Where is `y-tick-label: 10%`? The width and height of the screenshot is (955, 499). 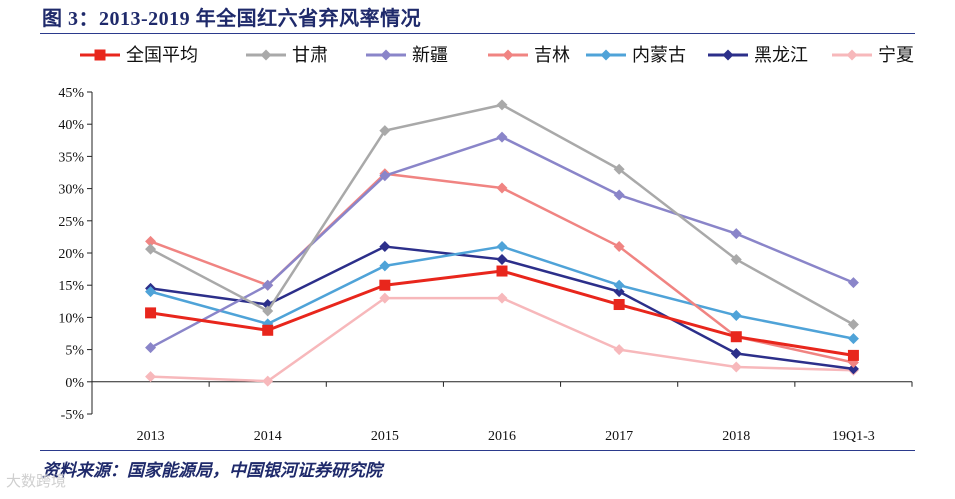
y-tick-label: 10% is located at coordinates (71, 318).